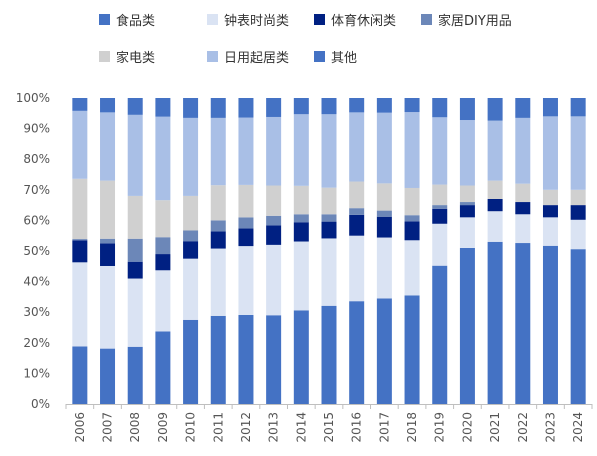 The height and width of the screenshot is (456, 597). I want to click on x-tick-label: 2009, so click(163, 427).